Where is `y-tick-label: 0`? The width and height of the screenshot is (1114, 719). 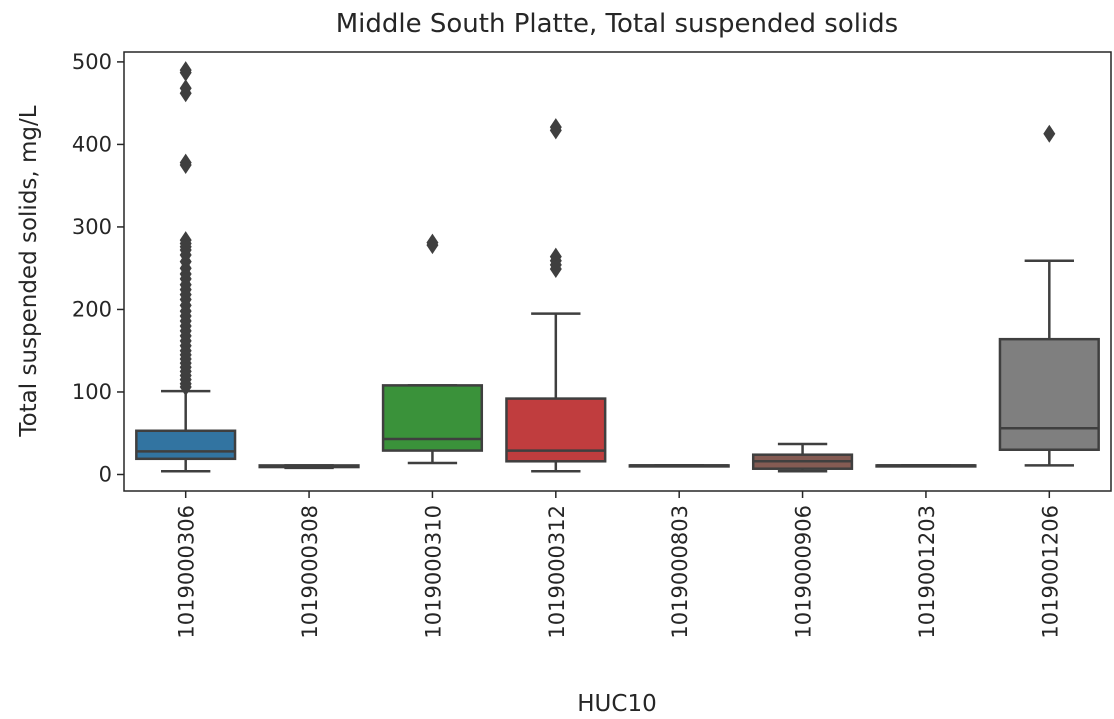
y-tick-label: 0 is located at coordinates (105, 474).